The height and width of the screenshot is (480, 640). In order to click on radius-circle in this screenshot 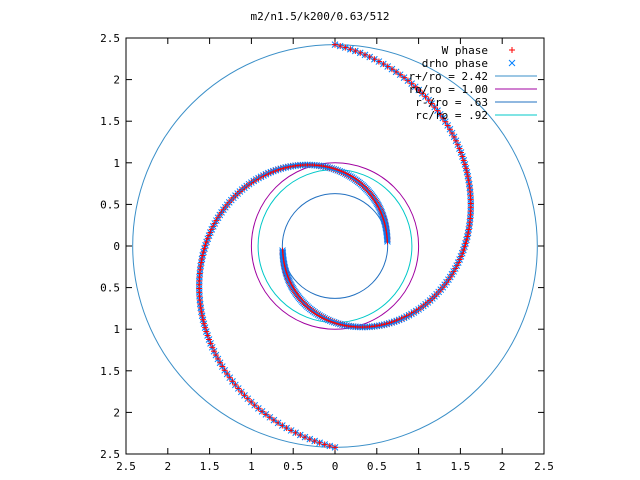, I will do `click(335, 246)`.